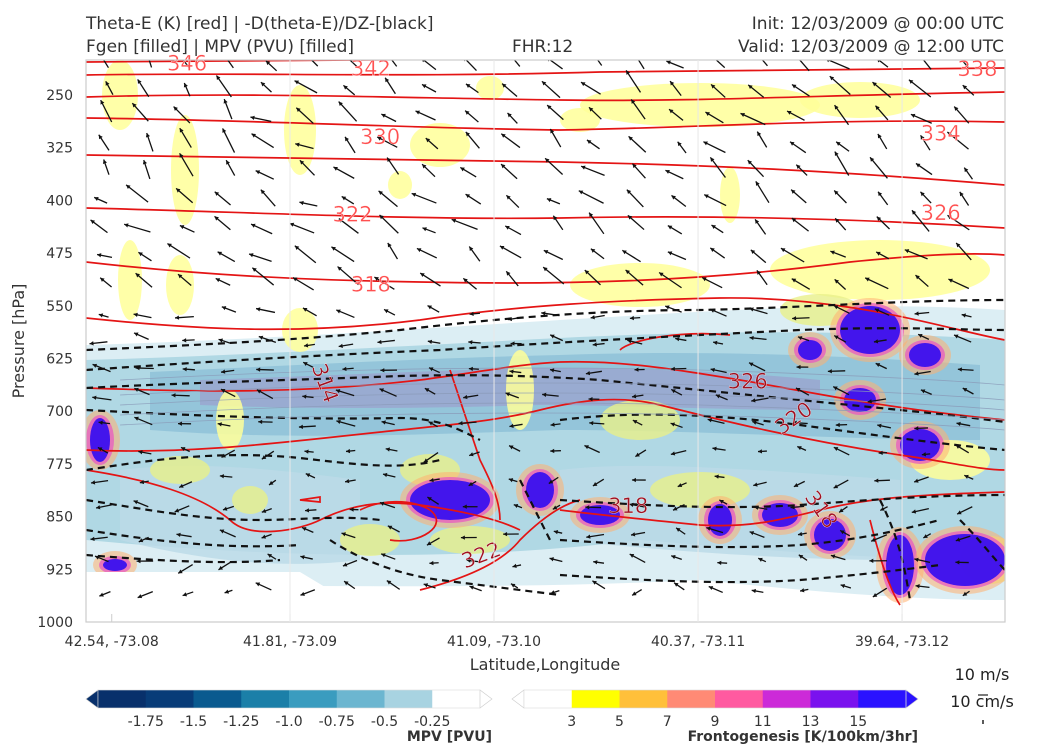 The height and width of the screenshot is (750, 1050). Describe the element at coordinates (562, 391) in the screenshot. I see `mpv-contour` at that location.